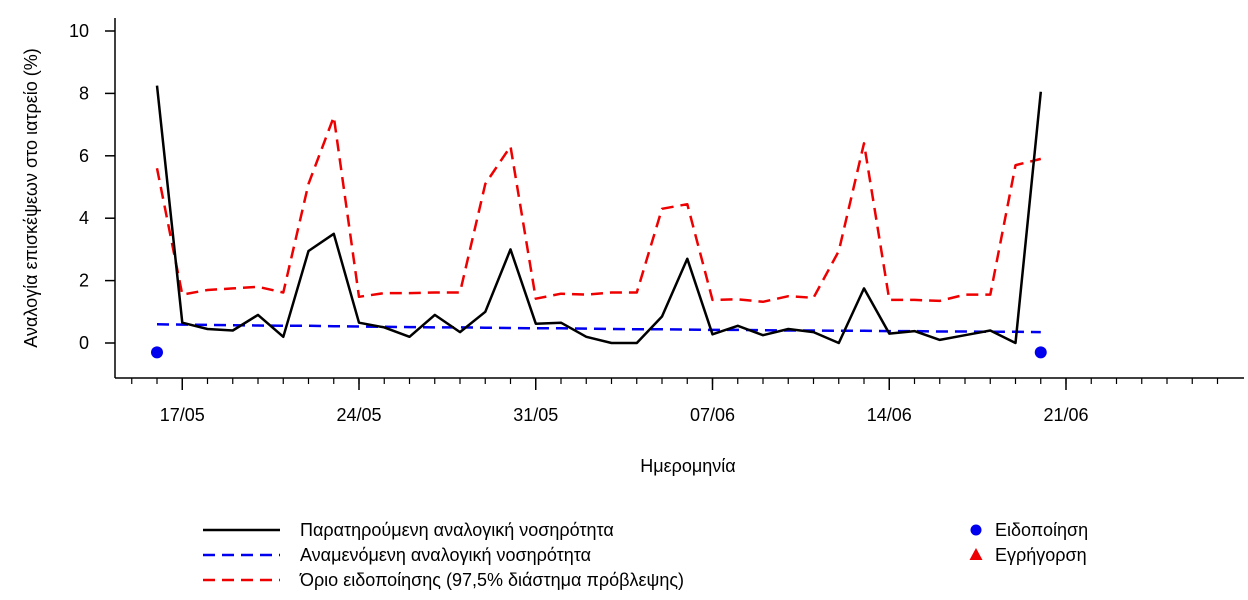 This screenshot has width=1248, height=600. Describe the element at coordinates (457, 530) in the screenshot. I see `legend-label-0: Παρατηρούμενη αναλογική νοσηρότητα` at that location.